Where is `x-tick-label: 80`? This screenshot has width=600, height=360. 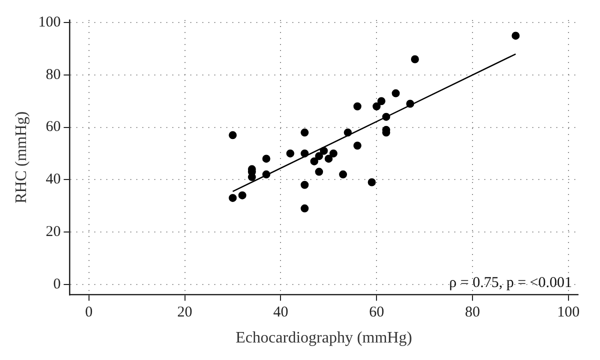
x-tick-label: 80 is located at coordinates (472, 312).